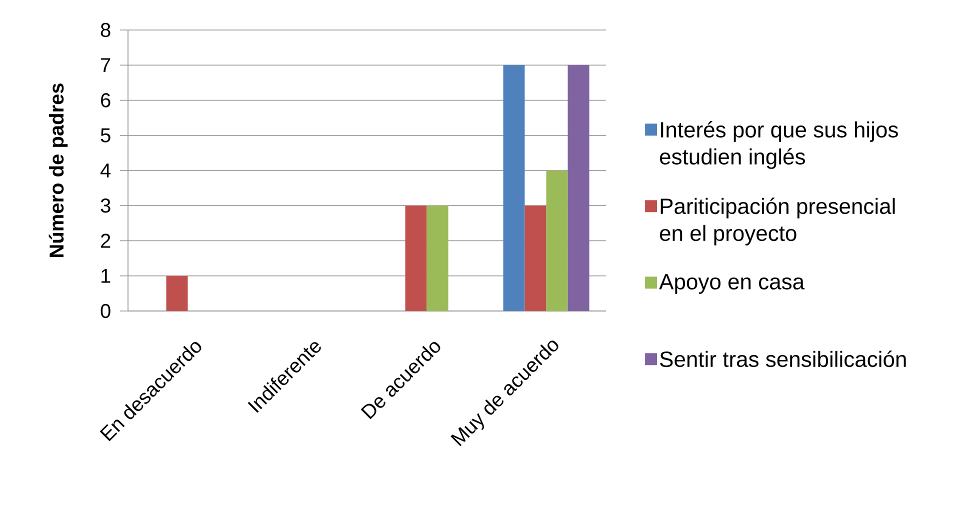  What do you see at coordinates (106, 275) in the screenshot?
I see `y-tick-label: 1` at bounding box center [106, 275].